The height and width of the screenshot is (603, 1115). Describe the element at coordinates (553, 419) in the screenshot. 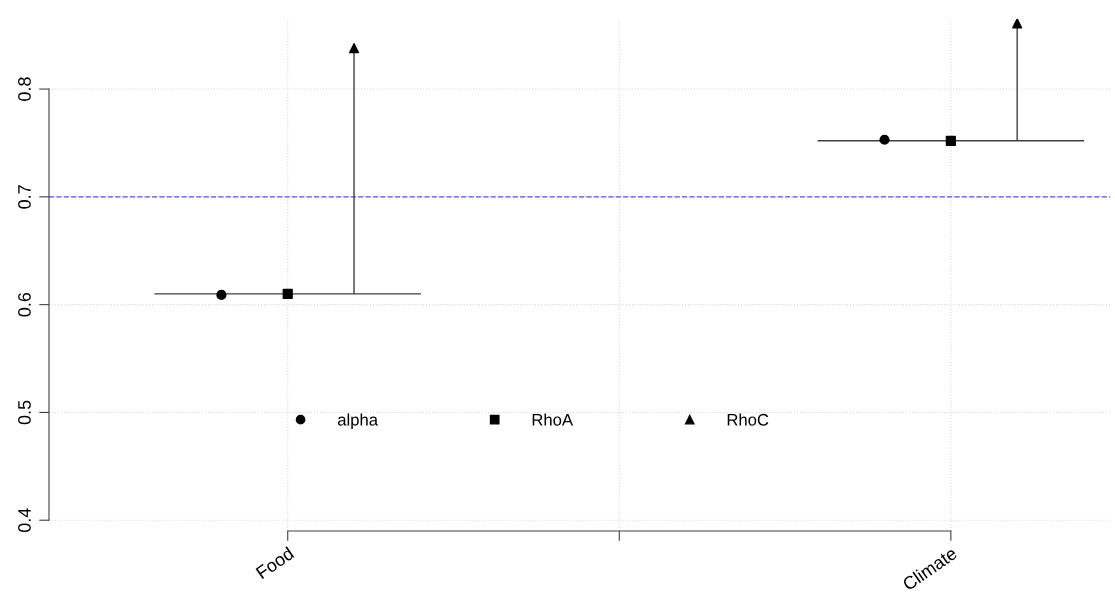

I see `legend-label: RhoA` at that location.